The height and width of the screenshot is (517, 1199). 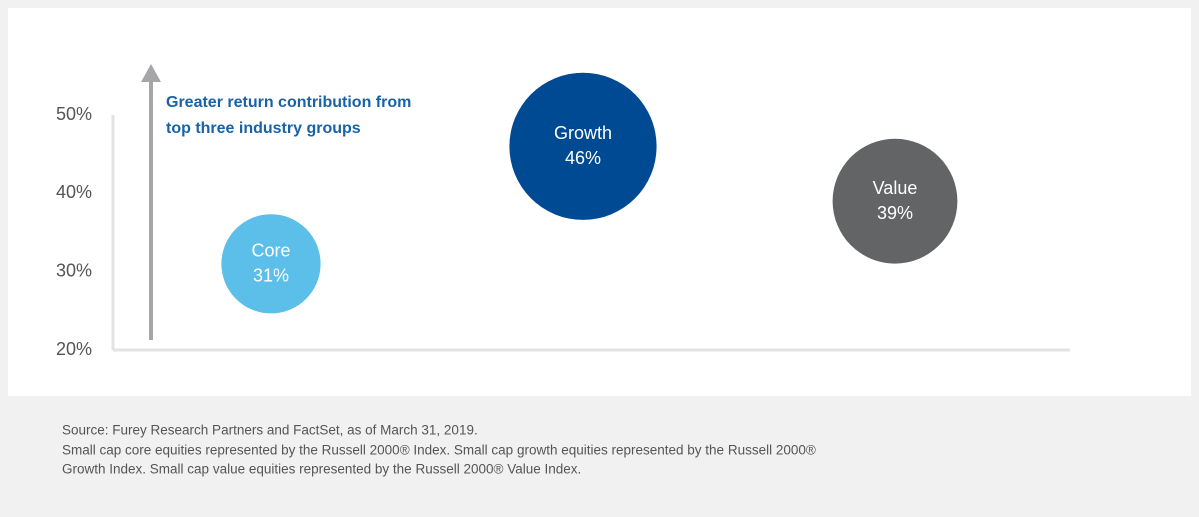 I want to click on data-label: 46%, so click(x=583, y=158).